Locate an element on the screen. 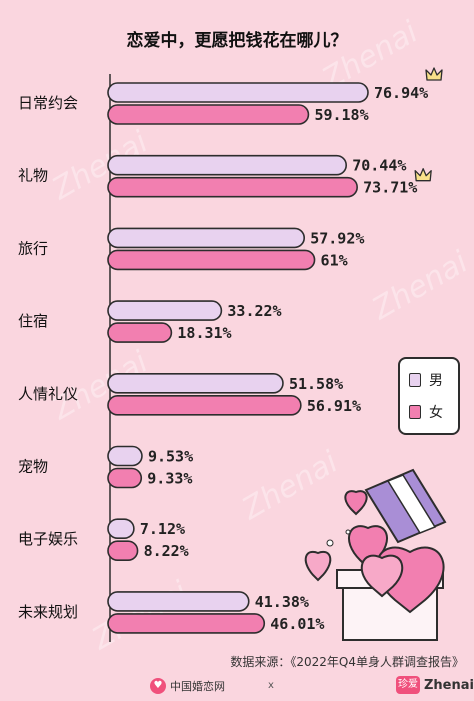 Image resolution: width=474 pixels, height=701 pixels. value-label-female: 9.33% is located at coordinates (169, 479).